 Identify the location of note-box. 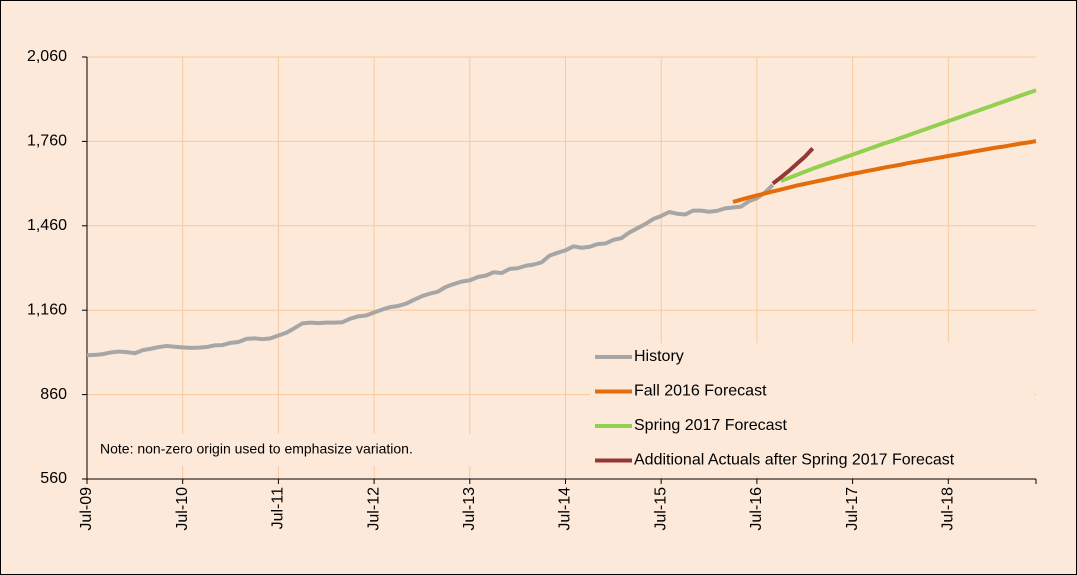
(286, 450).